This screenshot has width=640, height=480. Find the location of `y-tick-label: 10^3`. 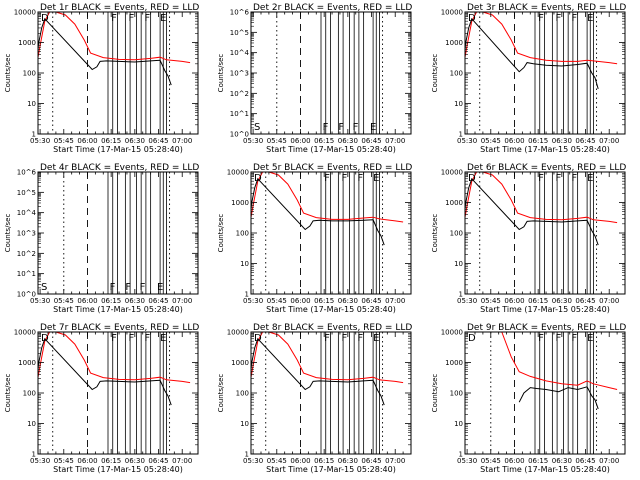

y-tick-label: 10^3 is located at coordinates (239, 74).